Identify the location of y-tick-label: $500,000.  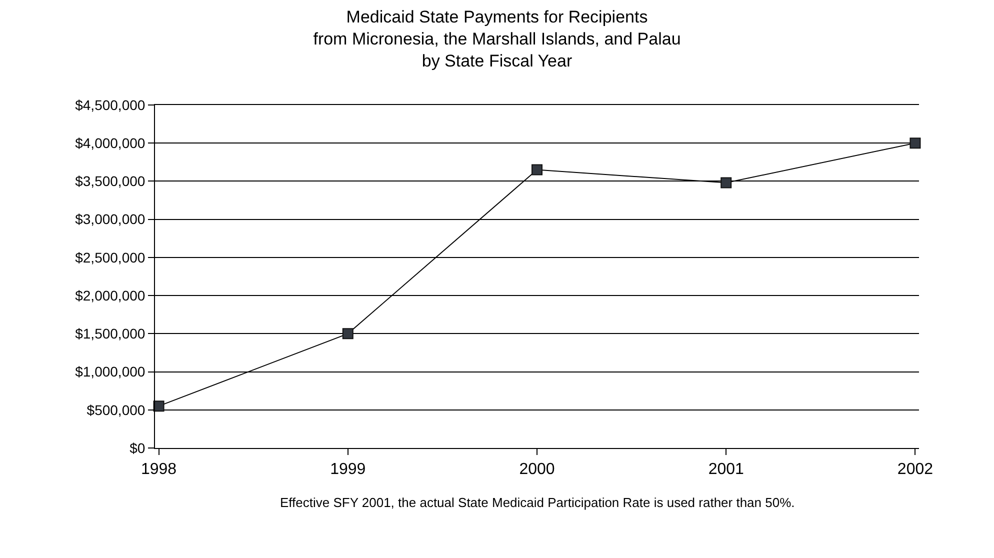
(116, 410).